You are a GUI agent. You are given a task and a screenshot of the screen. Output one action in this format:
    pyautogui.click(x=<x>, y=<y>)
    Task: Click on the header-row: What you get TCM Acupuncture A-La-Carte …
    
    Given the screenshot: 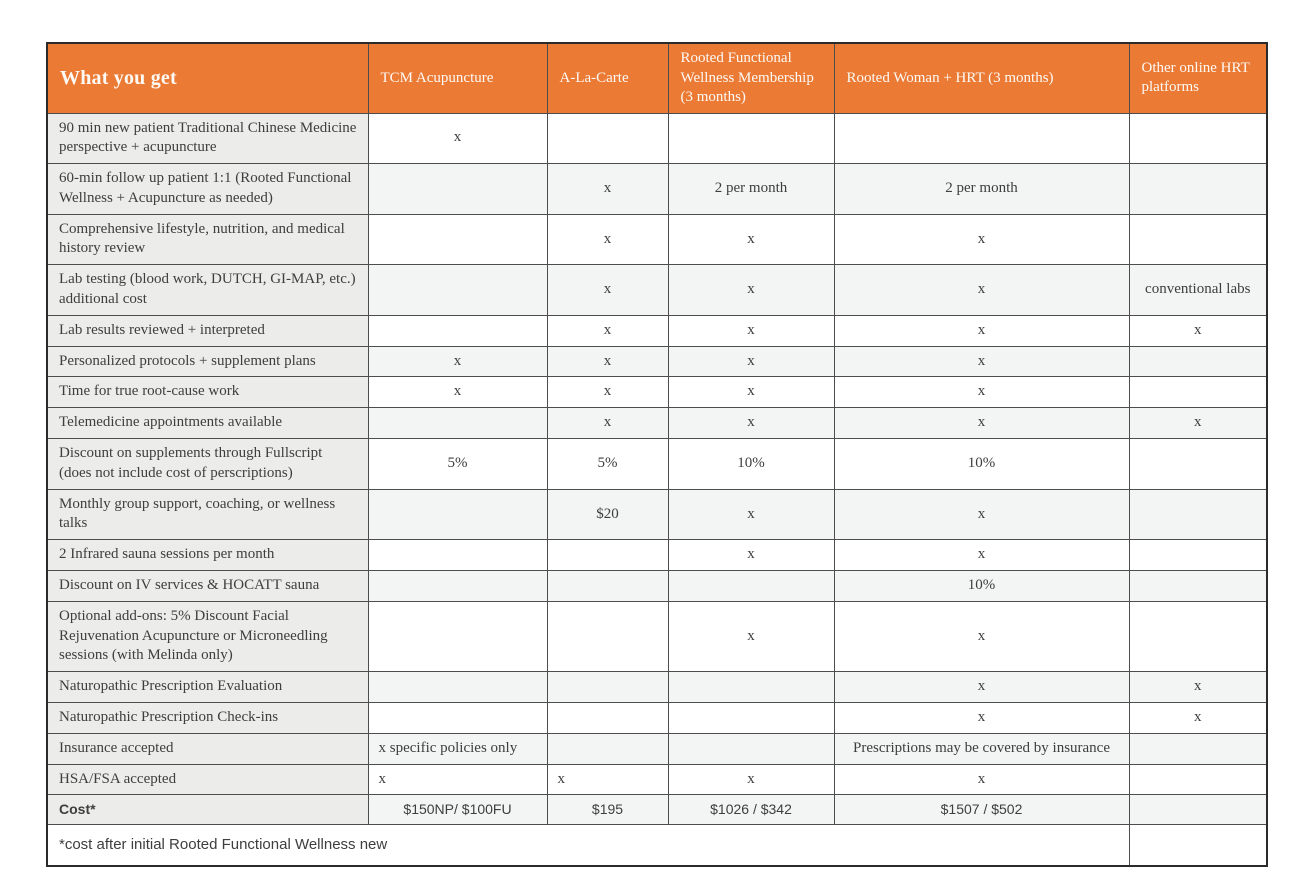 What is the action you would take?
    pyautogui.click(x=657, y=78)
    